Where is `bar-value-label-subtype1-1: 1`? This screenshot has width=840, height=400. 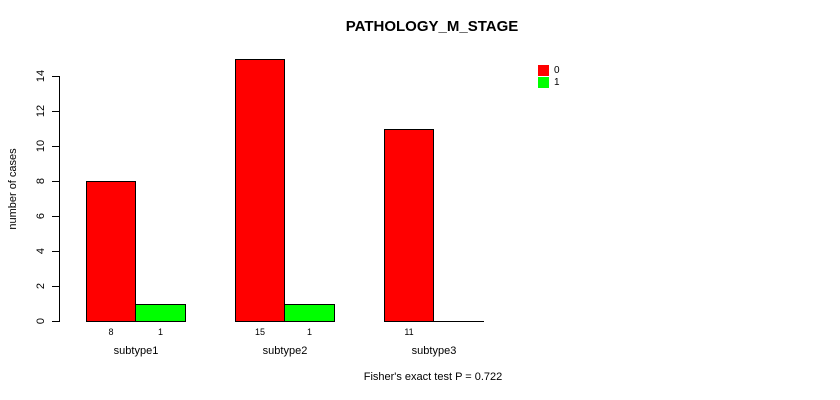
bar-value-label-subtype1-1: 1 is located at coordinates (160, 332).